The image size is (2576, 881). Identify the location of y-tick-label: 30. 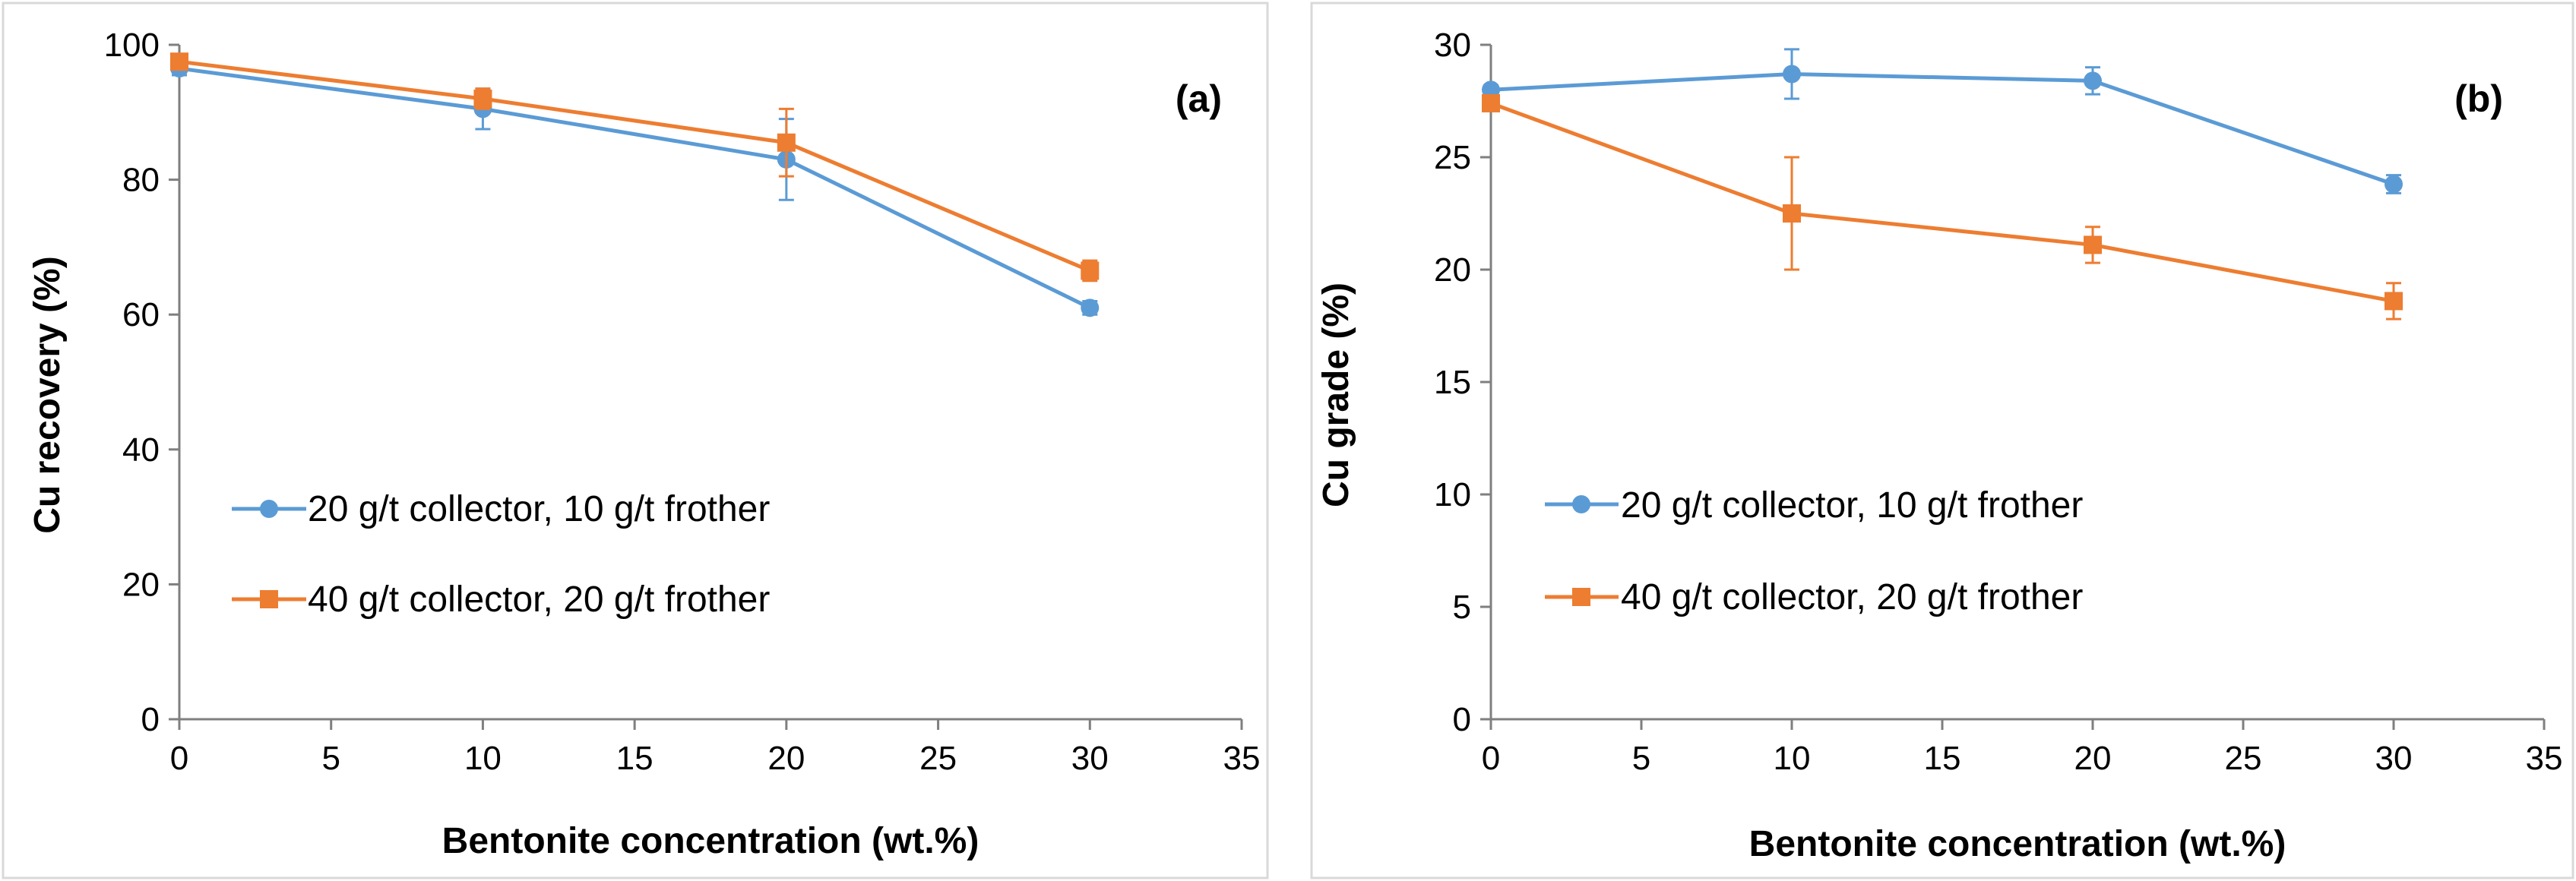
(1452, 45).